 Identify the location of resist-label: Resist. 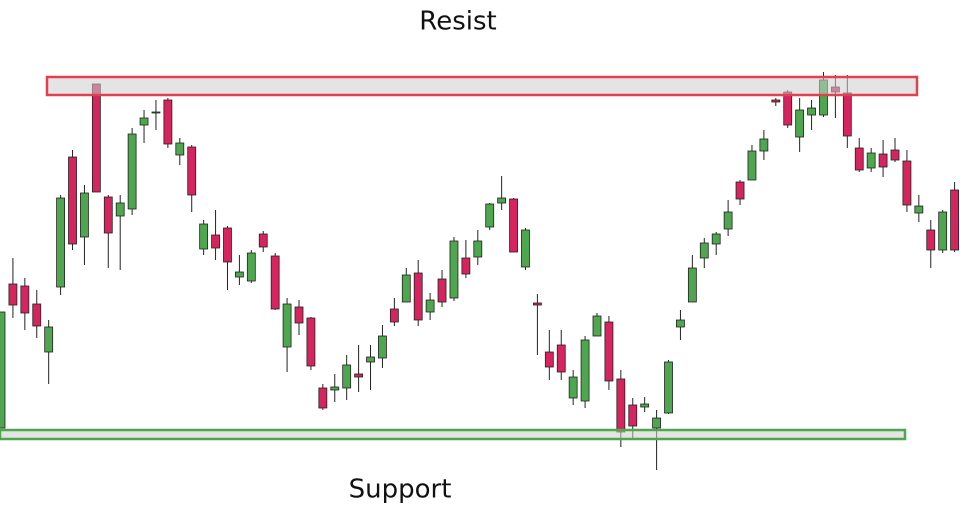
(457, 22).